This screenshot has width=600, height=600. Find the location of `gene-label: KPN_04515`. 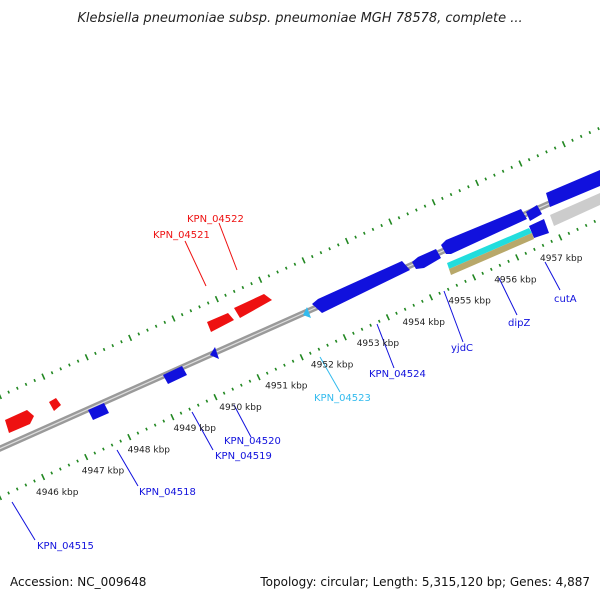

gene-label: KPN_04515 is located at coordinates (65, 546).